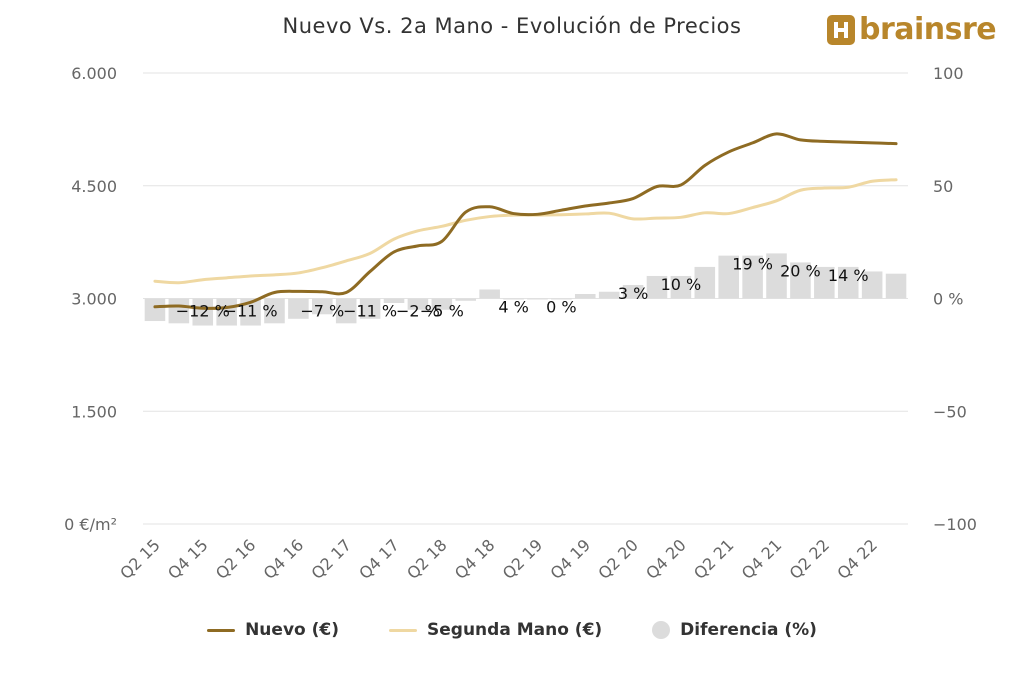 This screenshot has height=683, width=1024. What do you see at coordinates (379, 559) in the screenshot?
I see `x-tick-label: Q4 17` at bounding box center [379, 559].